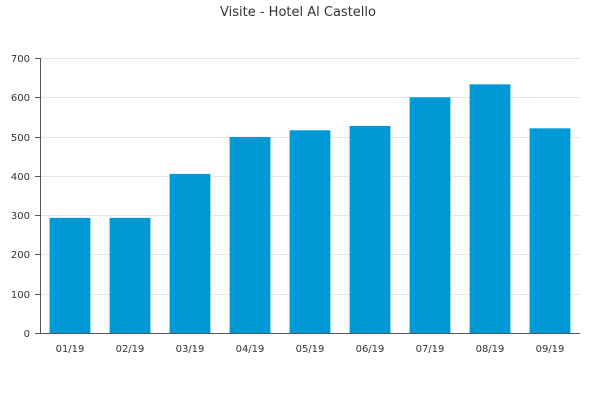 Image resolution: width=600 pixels, height=400 pixels. Describe the element at coordinates (20, 98) in the screenshot. I see `y-tick-label: 600` at that location.